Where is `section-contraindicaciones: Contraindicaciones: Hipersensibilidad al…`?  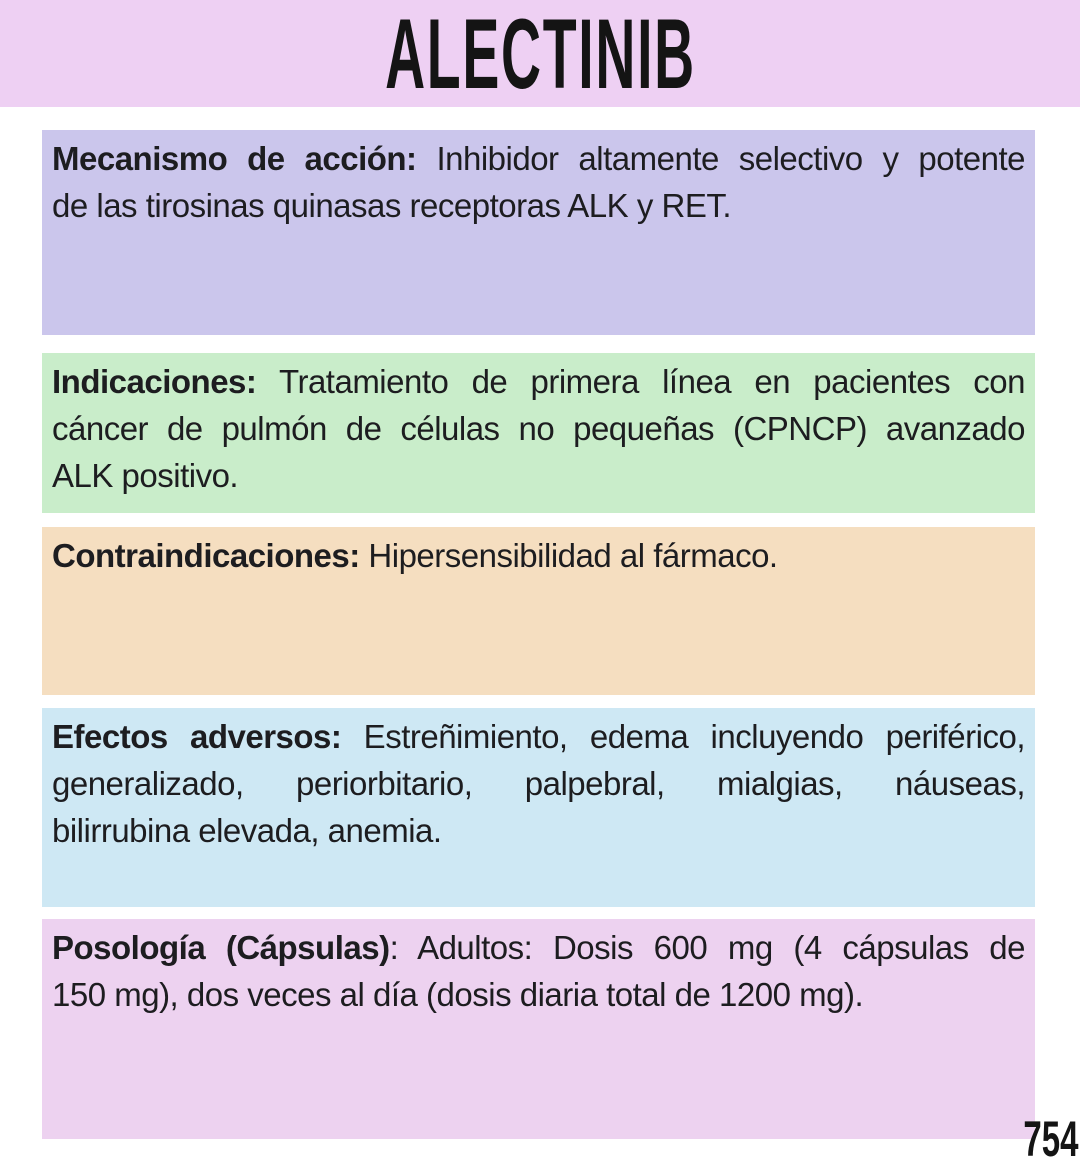 section-contraindicaciones: Contraindicaciones: Hipersensibilidad al… is located at coordinates (538, 611).